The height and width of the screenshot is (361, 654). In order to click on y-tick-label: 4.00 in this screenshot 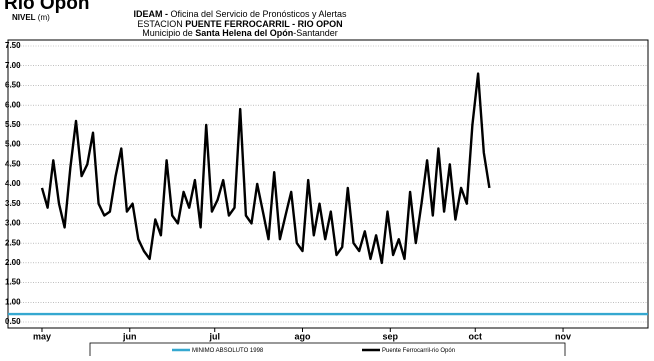, I will do `click(13, 183)`.